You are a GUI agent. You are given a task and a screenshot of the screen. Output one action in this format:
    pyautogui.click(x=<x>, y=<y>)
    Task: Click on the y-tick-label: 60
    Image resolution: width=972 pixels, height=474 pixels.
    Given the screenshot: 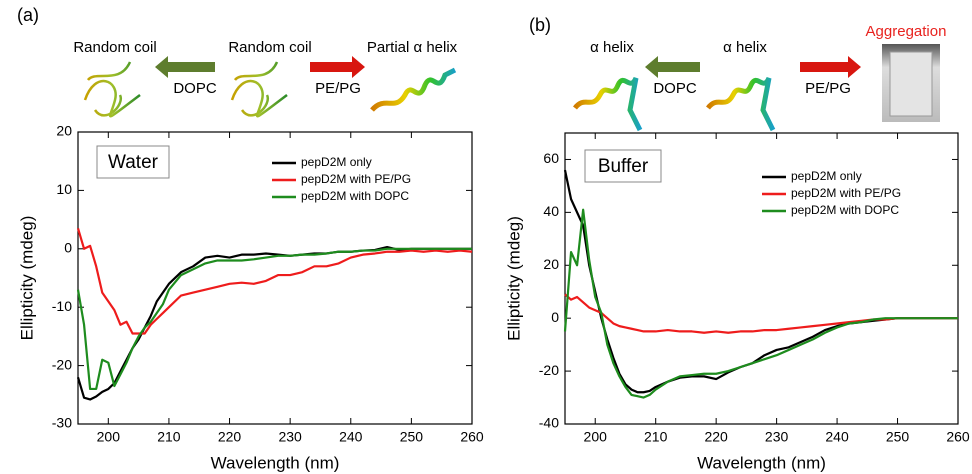 What is the action you would take?
    pyautogui.click(x=551, y=158)
    